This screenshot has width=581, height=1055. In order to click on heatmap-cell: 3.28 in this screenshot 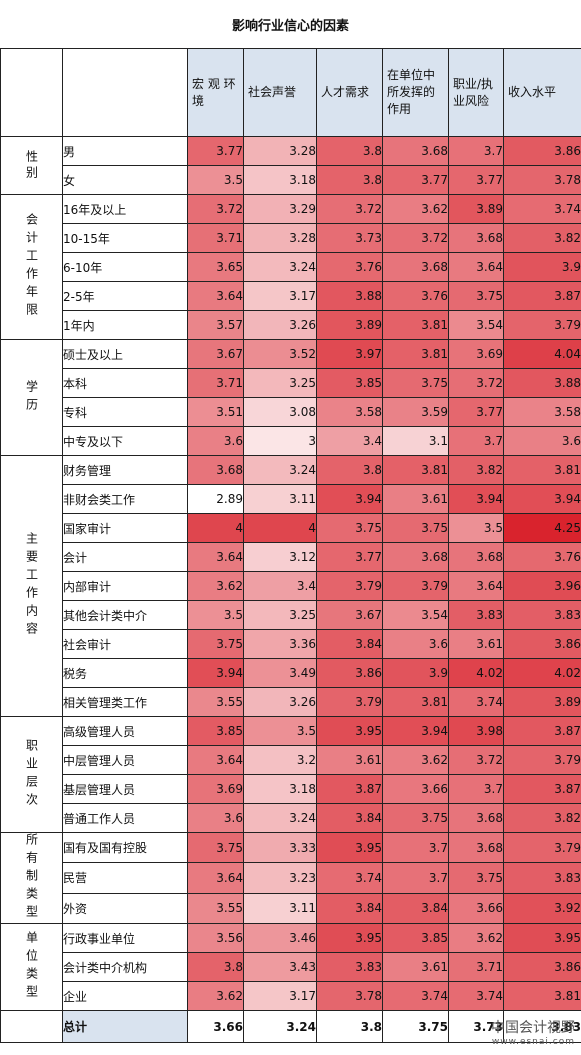, I will do `click(280, 151)`.